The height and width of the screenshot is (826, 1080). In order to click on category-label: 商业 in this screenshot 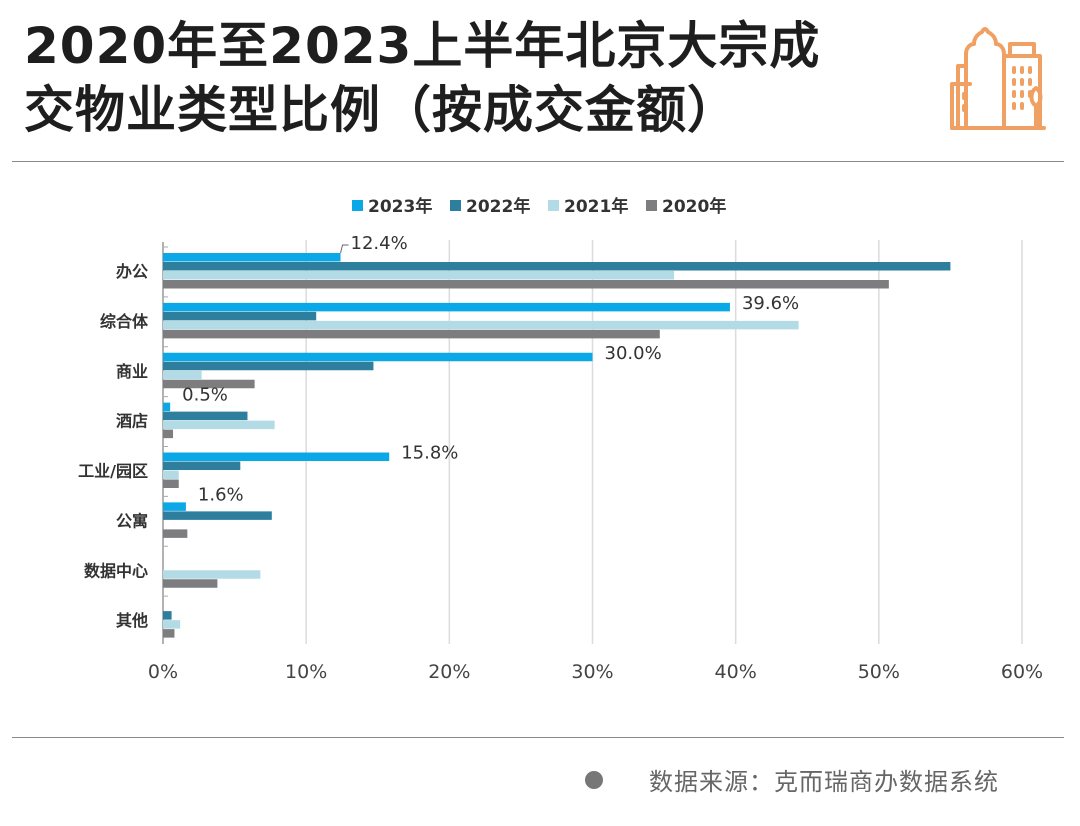, I will do `click(132, 371)`.